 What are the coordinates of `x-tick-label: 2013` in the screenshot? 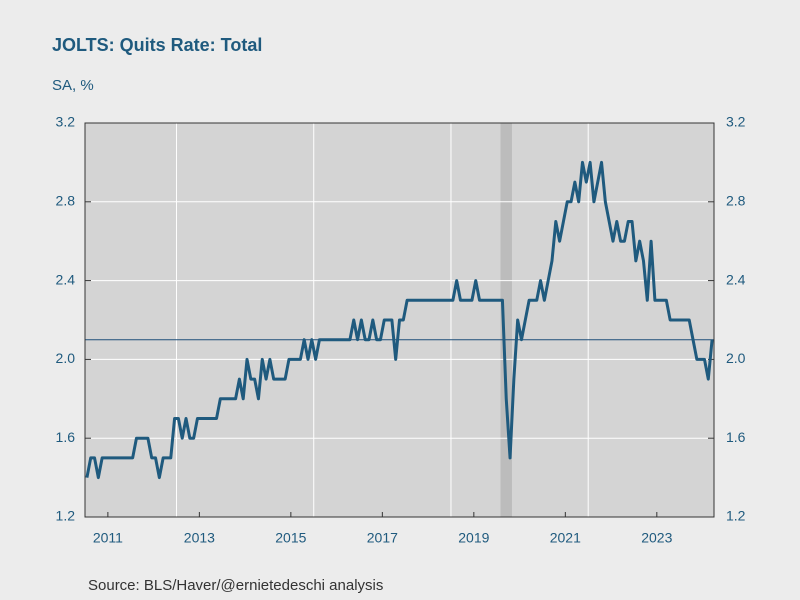 It's located at (199, 538).